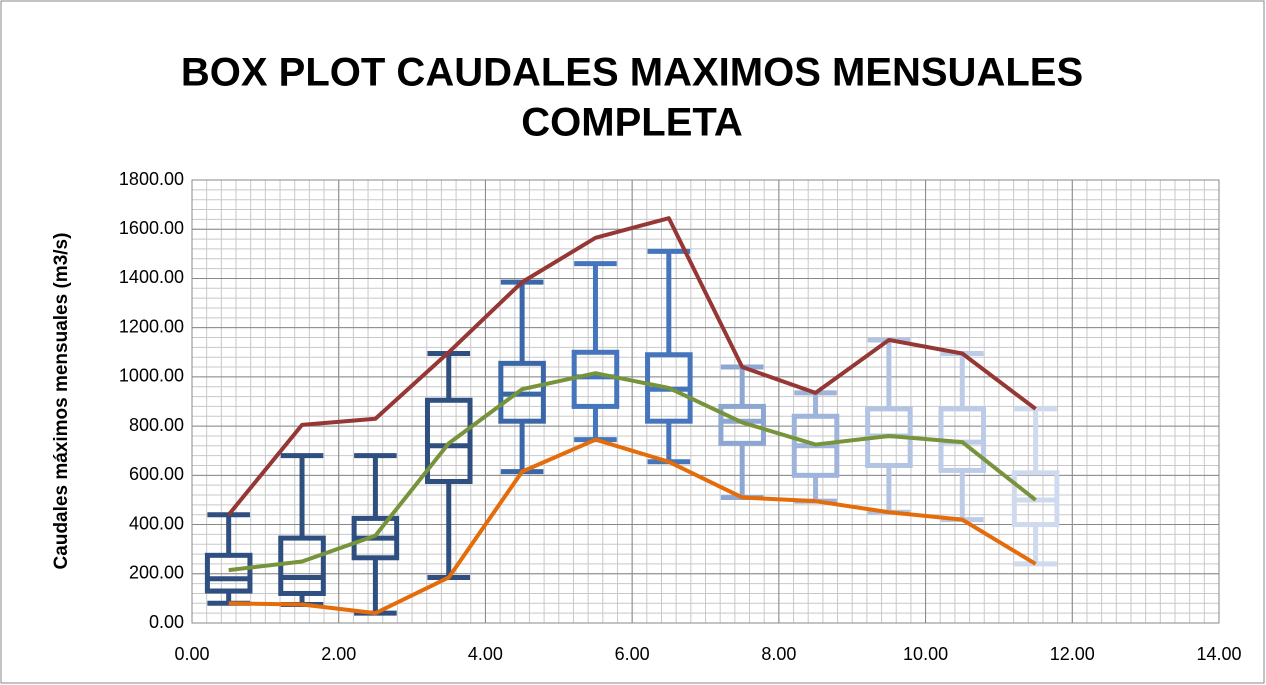 This screenshot has height=685, width=1266. I want to click on y-tick-label: 0.00, so click(166, 622).